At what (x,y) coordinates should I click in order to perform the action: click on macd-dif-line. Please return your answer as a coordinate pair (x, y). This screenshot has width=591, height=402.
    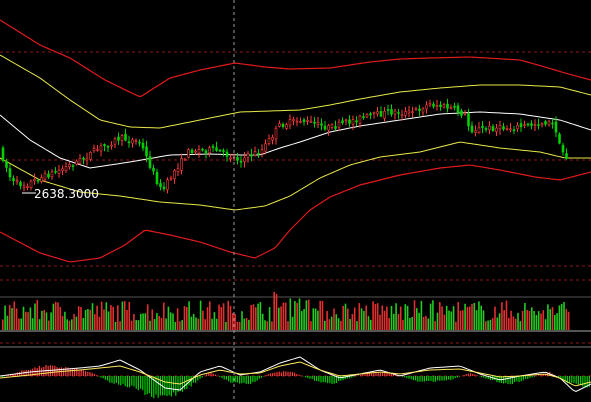
    Looking at the image, I should click on (295, 374).